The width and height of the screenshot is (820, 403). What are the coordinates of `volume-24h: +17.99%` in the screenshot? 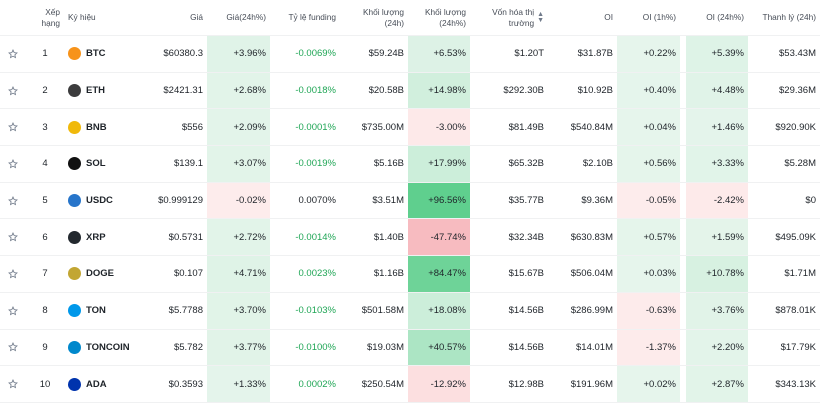 It's located at (439, 164).